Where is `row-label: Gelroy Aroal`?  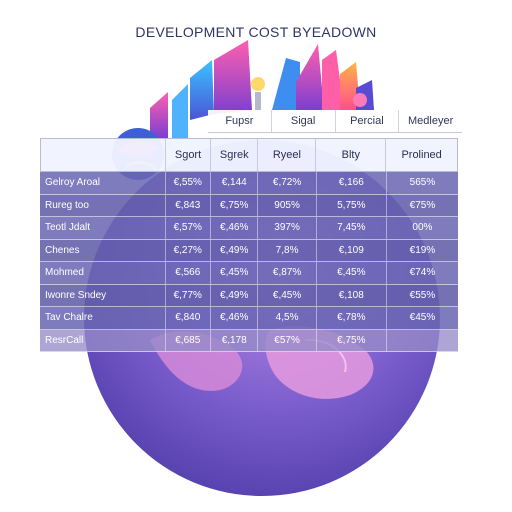 row-label: Gelroy Aroal is located at coordinates (73, 182).